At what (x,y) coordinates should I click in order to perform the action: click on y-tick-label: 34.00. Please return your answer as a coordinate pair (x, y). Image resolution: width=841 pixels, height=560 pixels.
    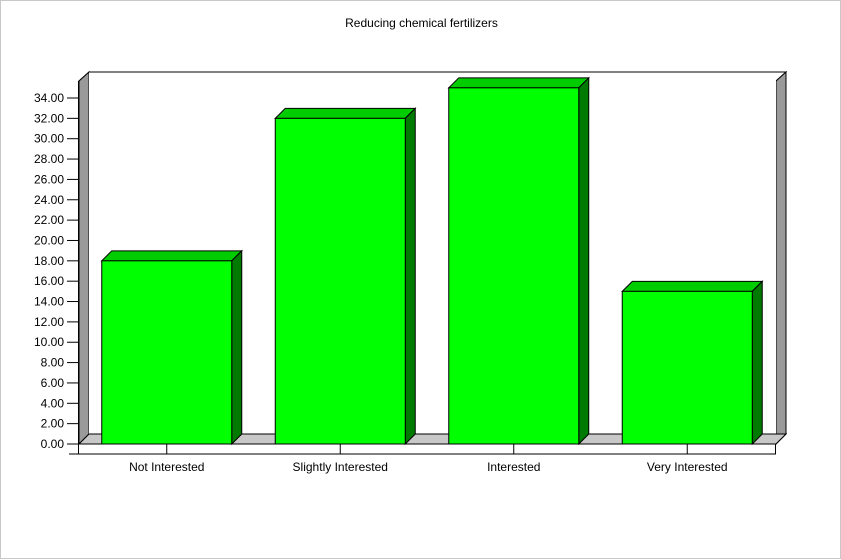
    Looking at the image, I should click on (49, 98).